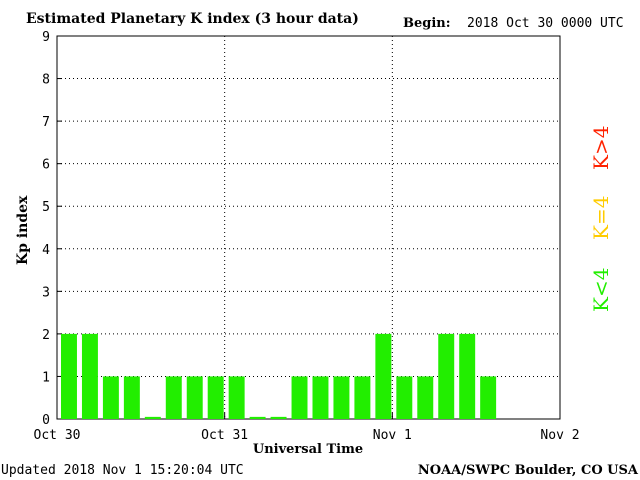 The height and width of the screenshot is (480, 640). Describe the element at coordinates (427, 23) in the screenshot. I see `begin-label: Begin:` at that location.